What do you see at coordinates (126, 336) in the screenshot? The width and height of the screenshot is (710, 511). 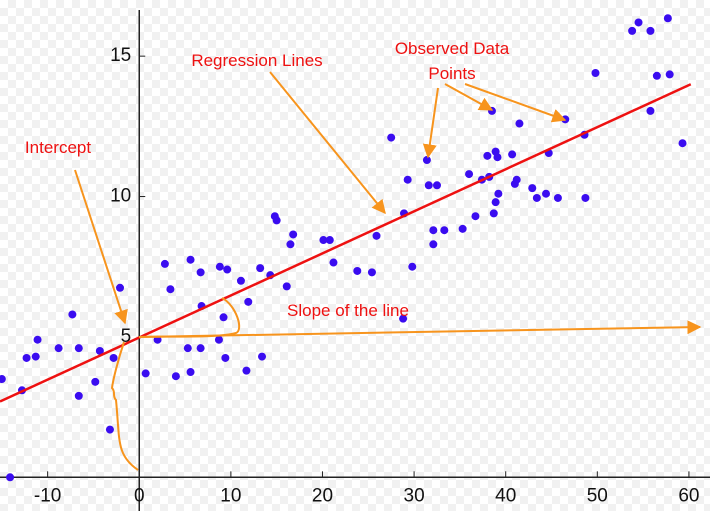 I see `y-tick-label: 5` at bounding box center [126, 336].